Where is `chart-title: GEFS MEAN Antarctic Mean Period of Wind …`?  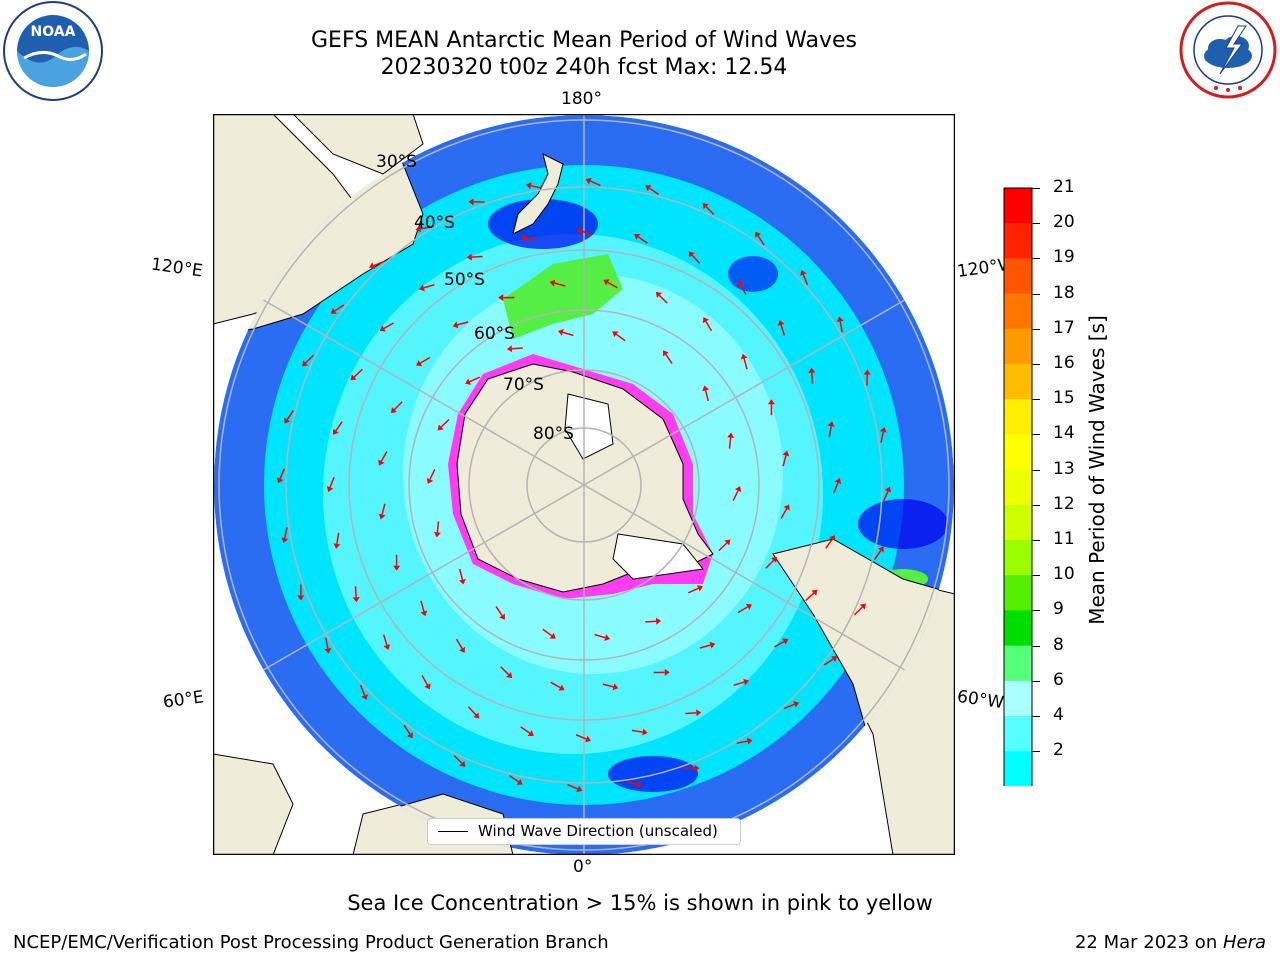 chart-title: GEFS MEAN Antarctic Mean Period of Wind … is located at coordinates (584, 40).